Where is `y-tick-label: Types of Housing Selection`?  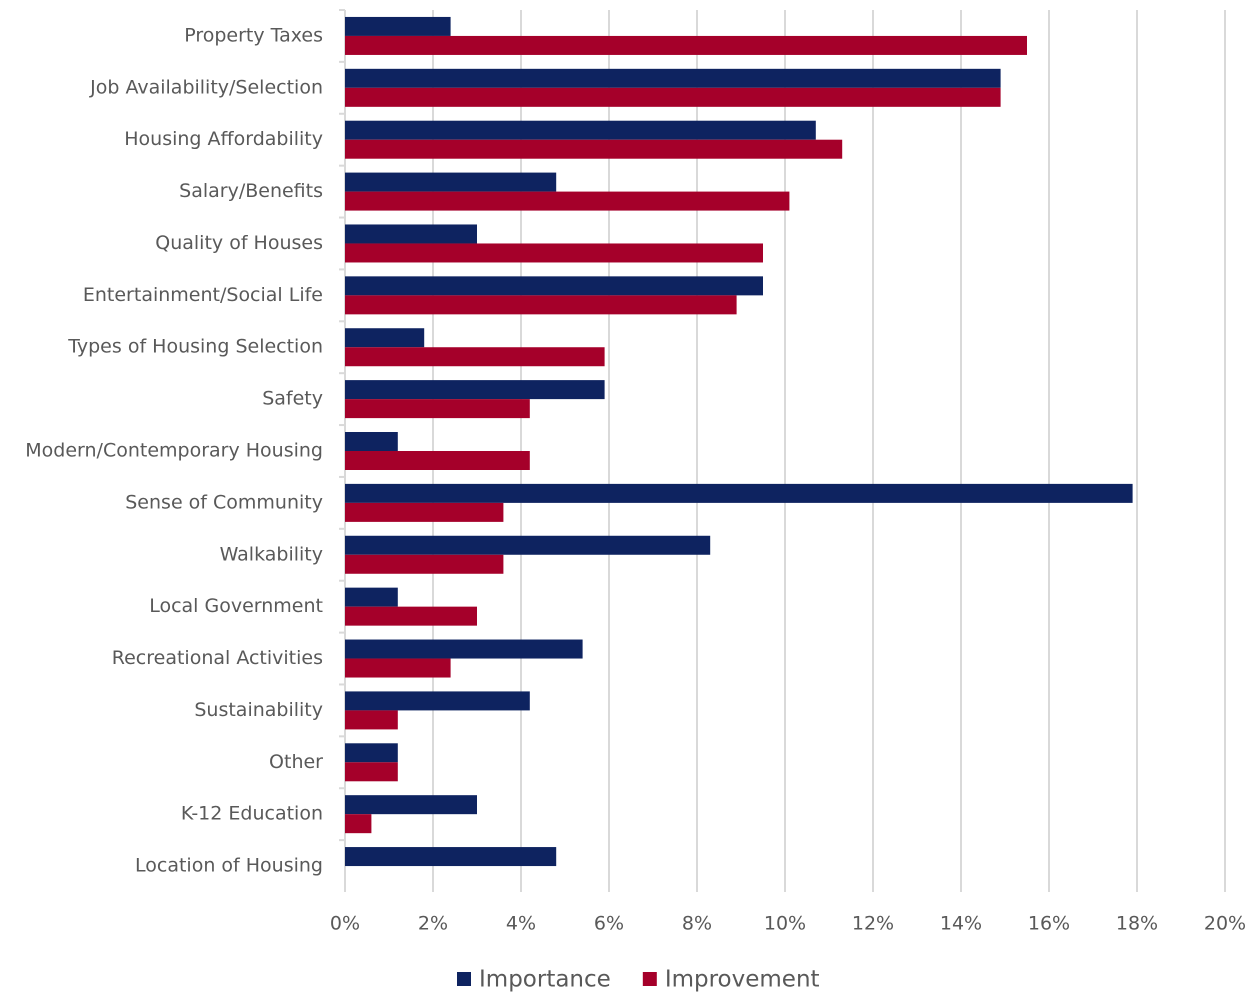 y-tick-label: Types of Housing Selection is located at coordinates (195, 347).